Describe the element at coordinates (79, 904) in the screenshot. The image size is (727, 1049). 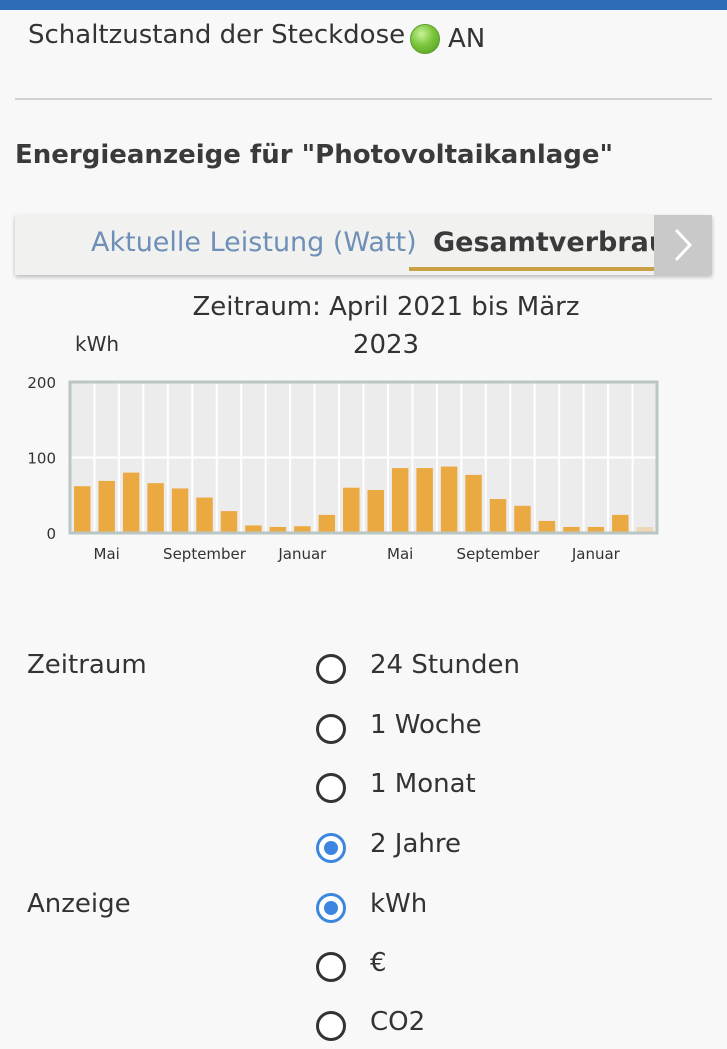
I see `display-label: Anzeige` at that location.